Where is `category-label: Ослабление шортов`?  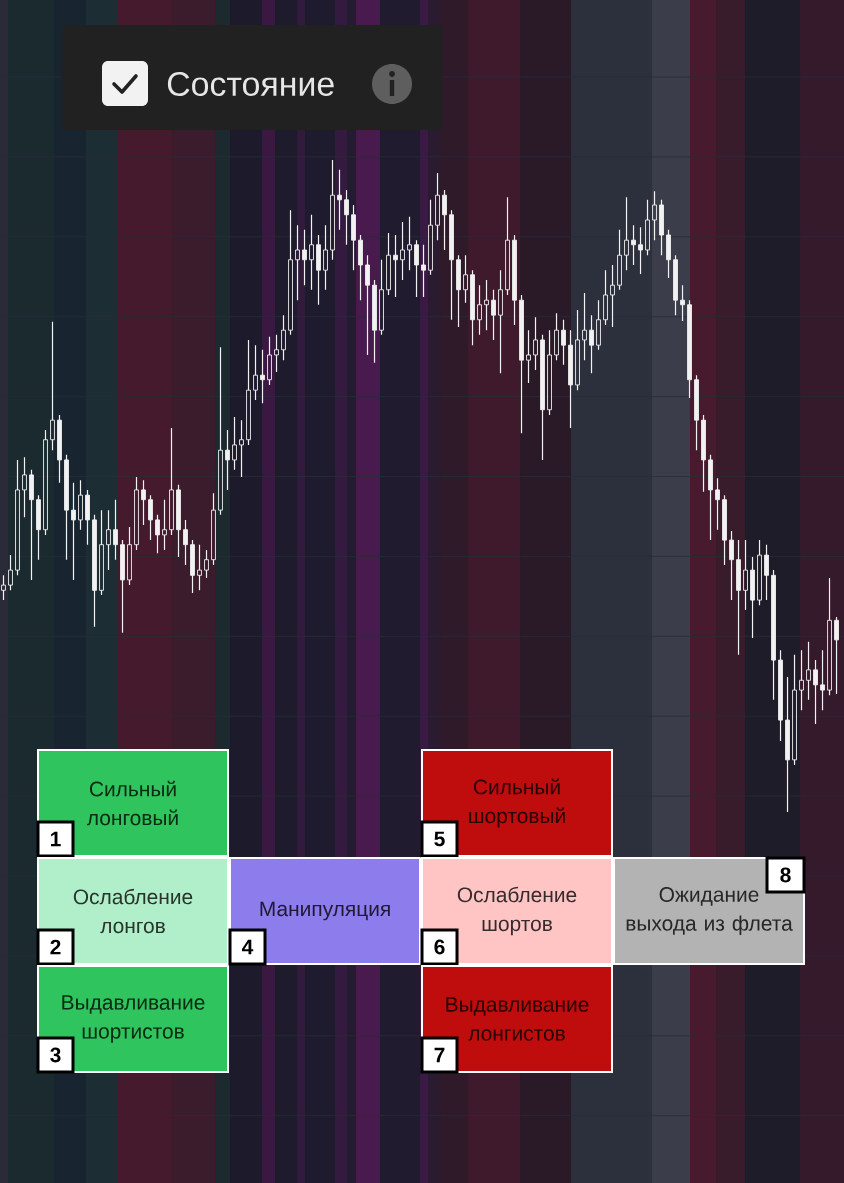 category-label: Ослабление шортов is located at coordinates (517, 911).